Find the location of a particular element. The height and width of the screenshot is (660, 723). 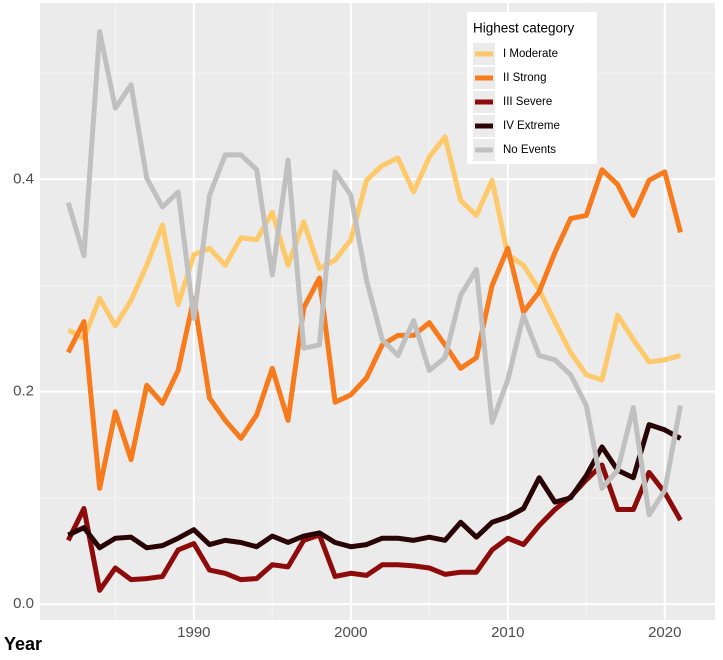

legend-label: No Events is located at coordinates (529, 150).